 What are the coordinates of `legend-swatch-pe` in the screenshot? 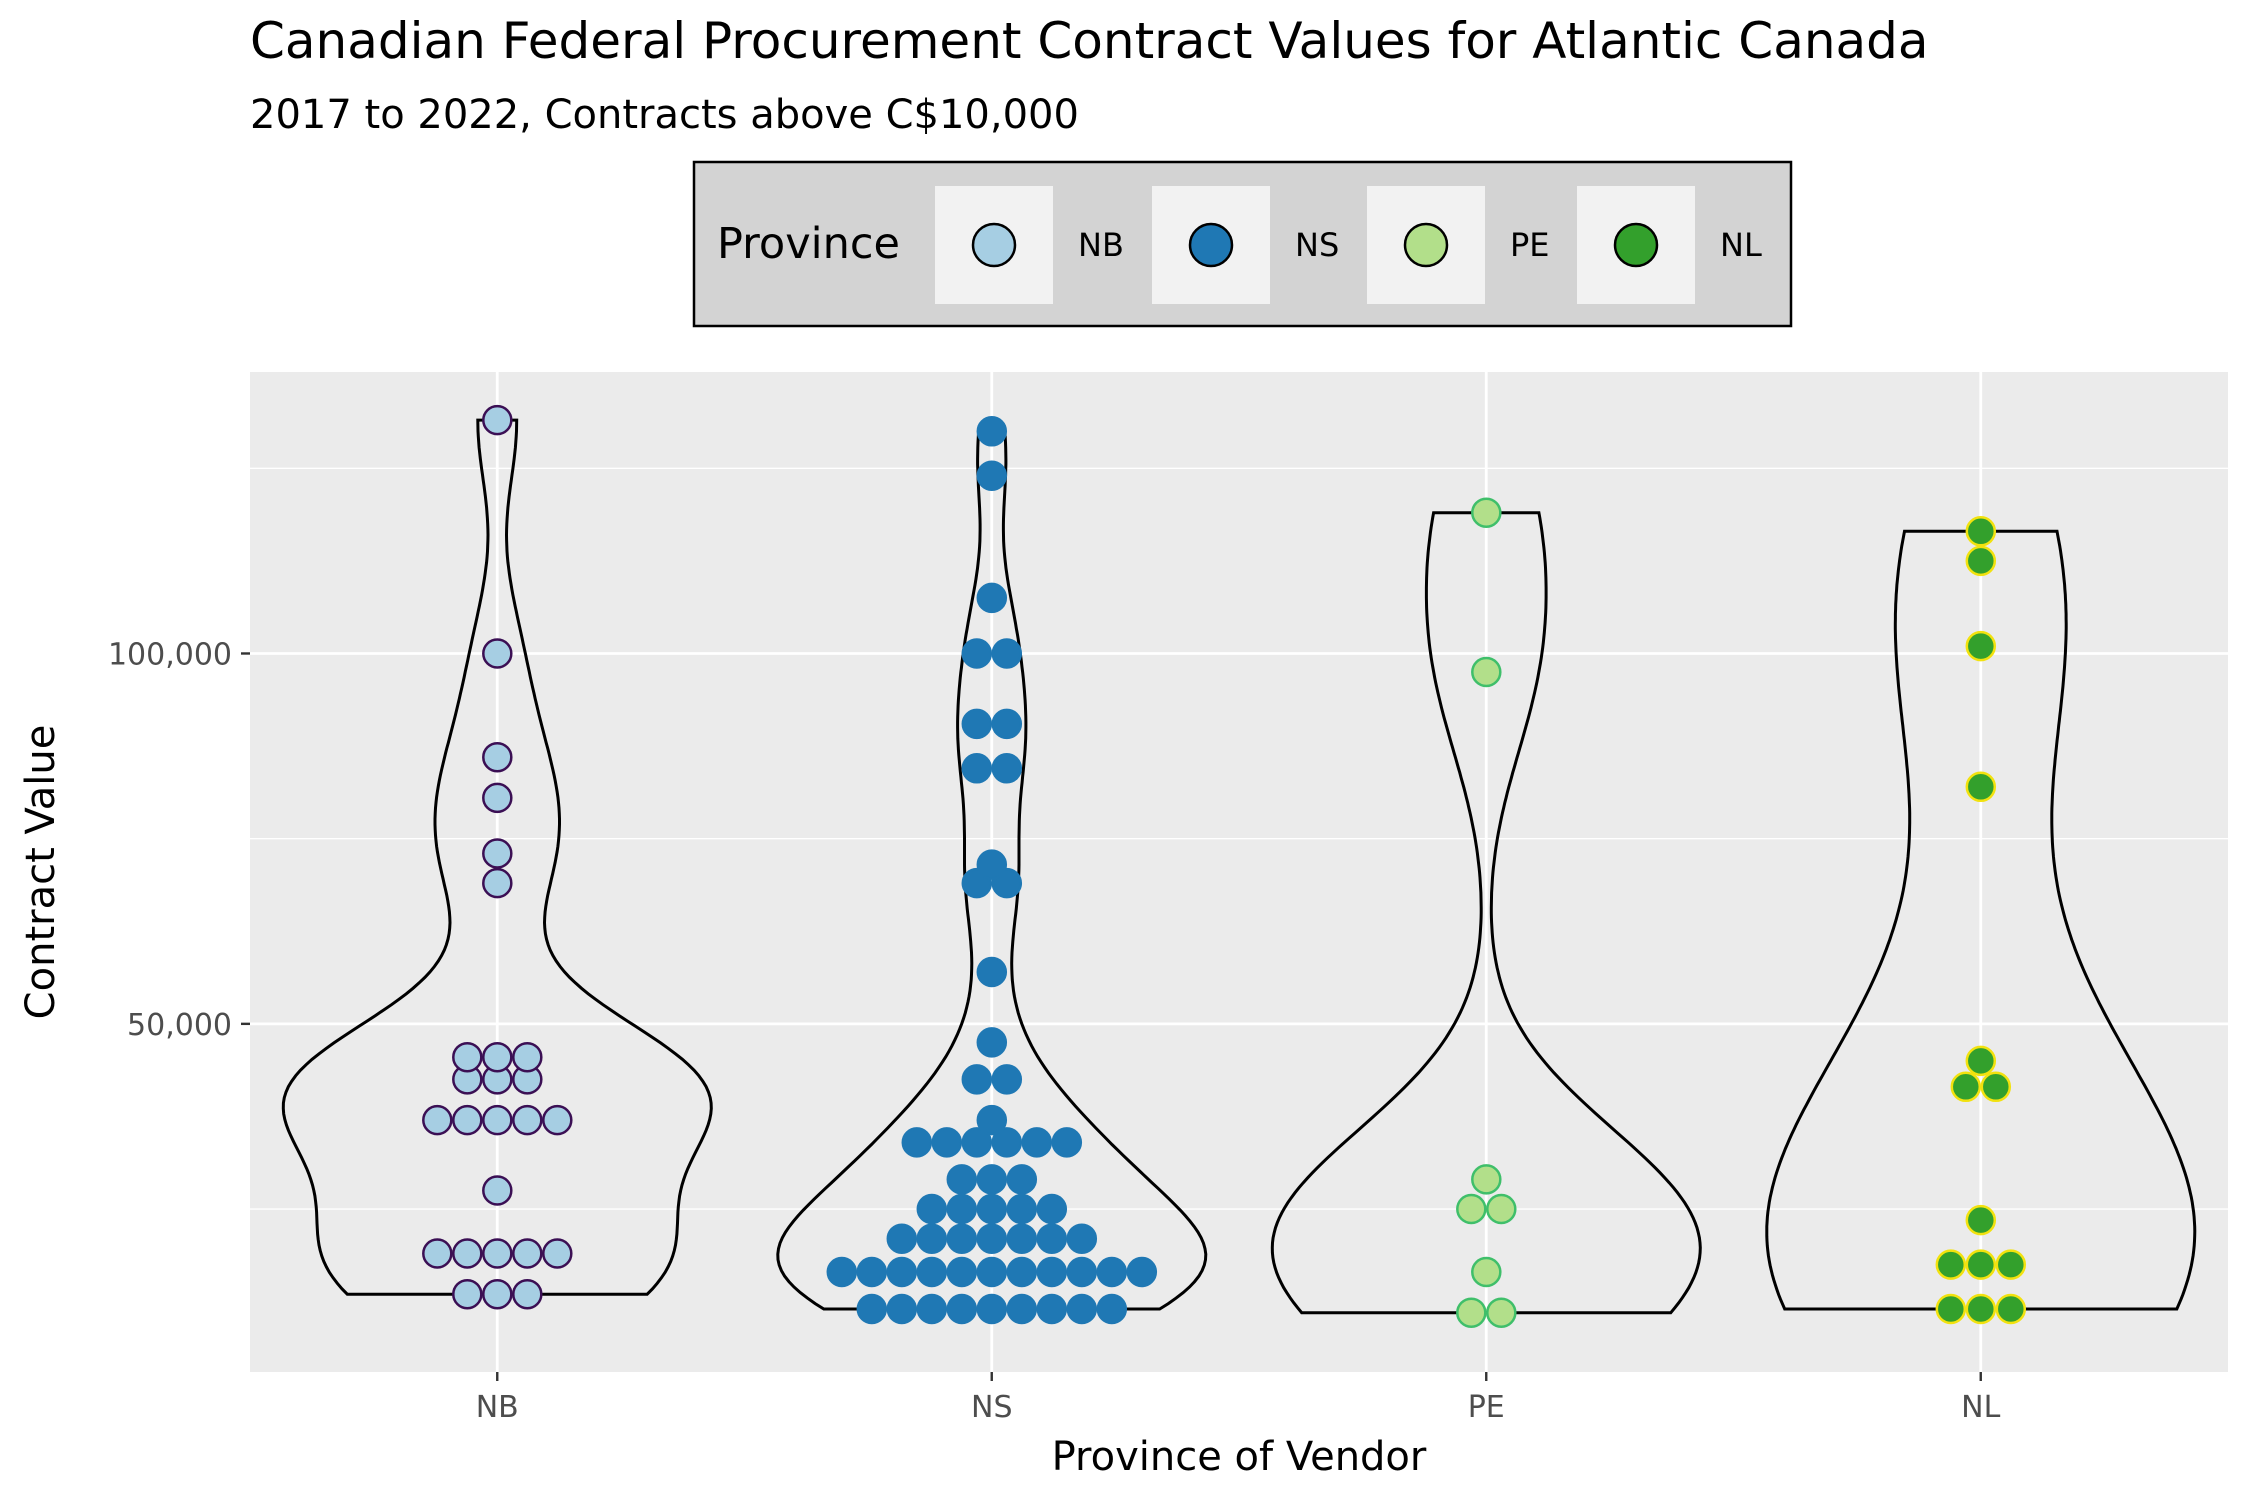 It's located at (1426, 245).